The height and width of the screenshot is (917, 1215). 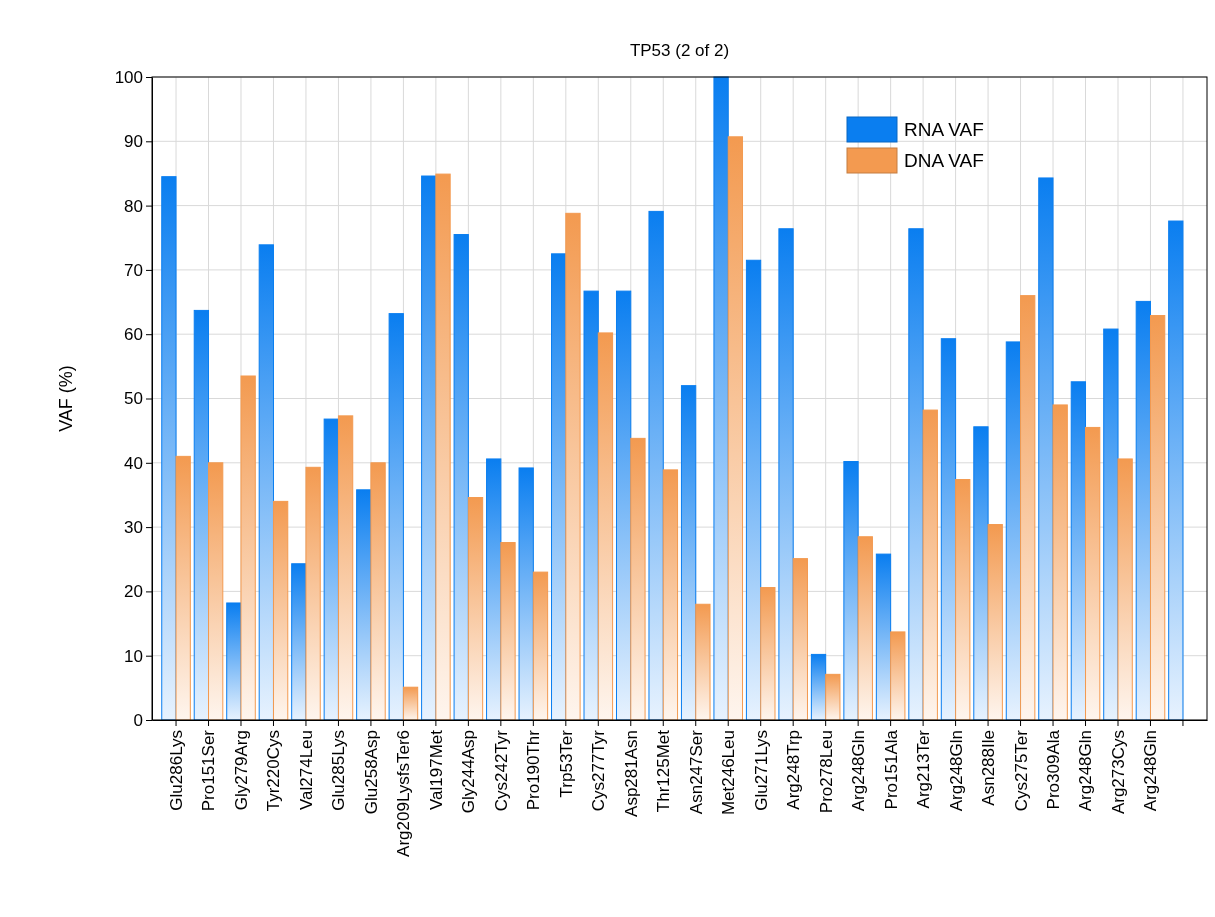 What do you see at coordinates (66, 398) in the screenshot?
I see `y-axis-title: VAF (%)` at bounding box center [66, 398].